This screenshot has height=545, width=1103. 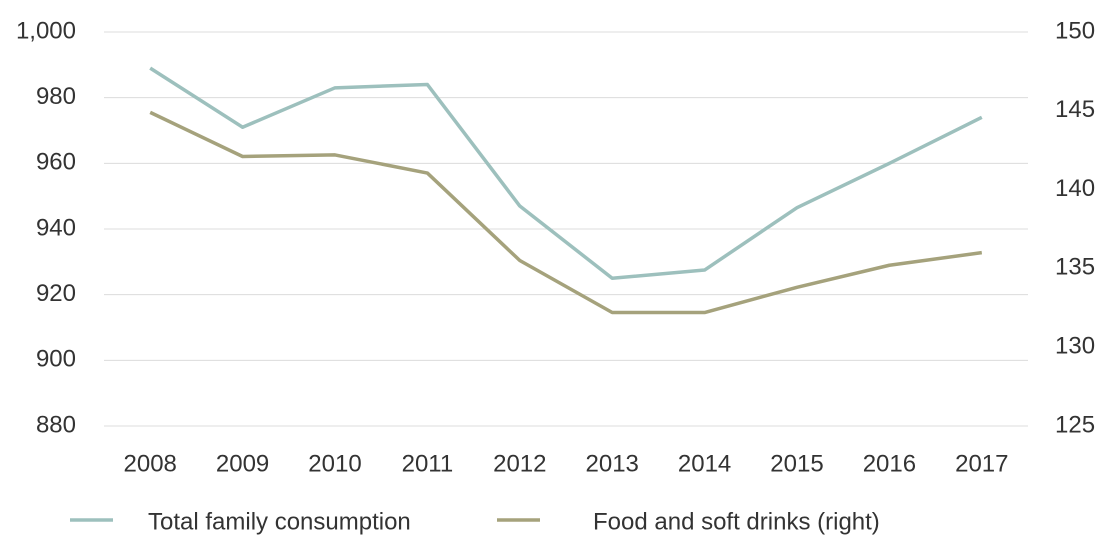 What do you see at coordinates (1075, 267) in the screenshot?
I see `y2-tick-label: 135` at bounding box center [1075, 267].